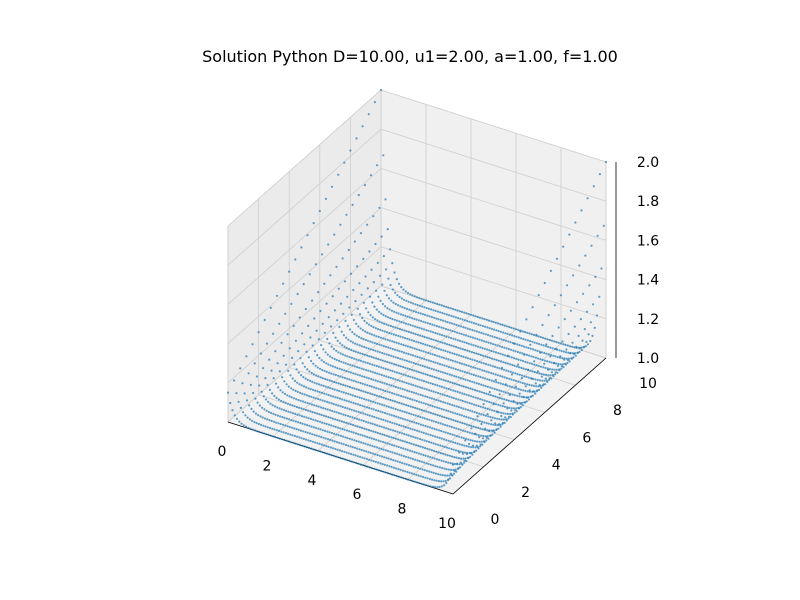 This screenshot has height=600, width=800. What do you see at coordinates (648, 281) in the screenshot?
I see `z-tick-label: 1.4` at bounding box center [648, 281].